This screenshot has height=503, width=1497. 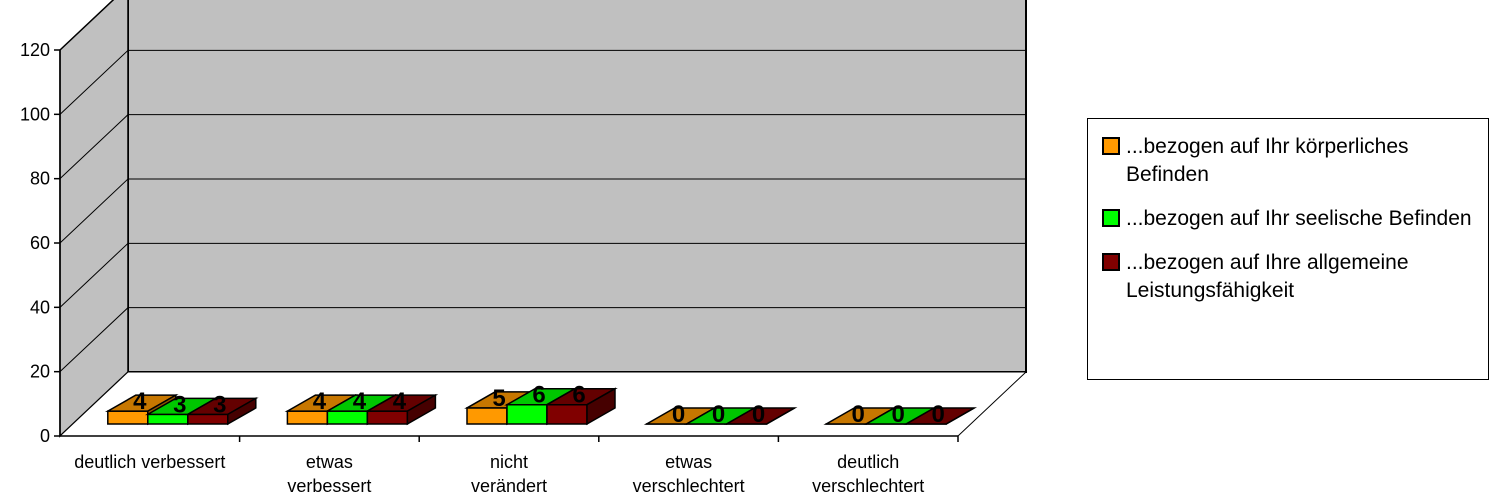 I want to click on legend-item: ...bezogen auf Ihr körperliches Befinden, so click(x=1291, y=161).